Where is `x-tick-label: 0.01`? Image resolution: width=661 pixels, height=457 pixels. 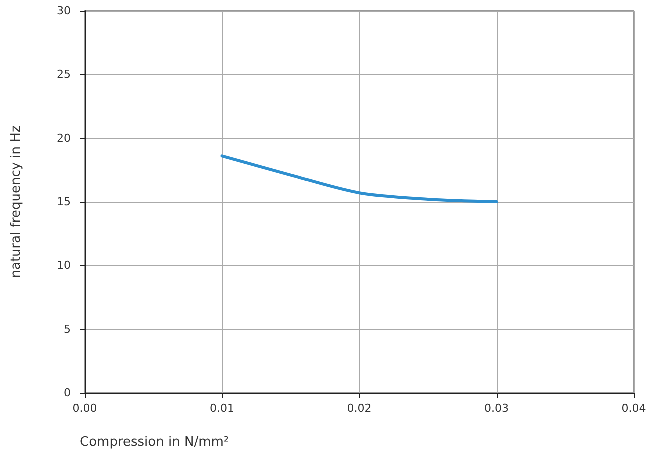
x-tick-label: 0.01 is located at coordinates (222, 408).